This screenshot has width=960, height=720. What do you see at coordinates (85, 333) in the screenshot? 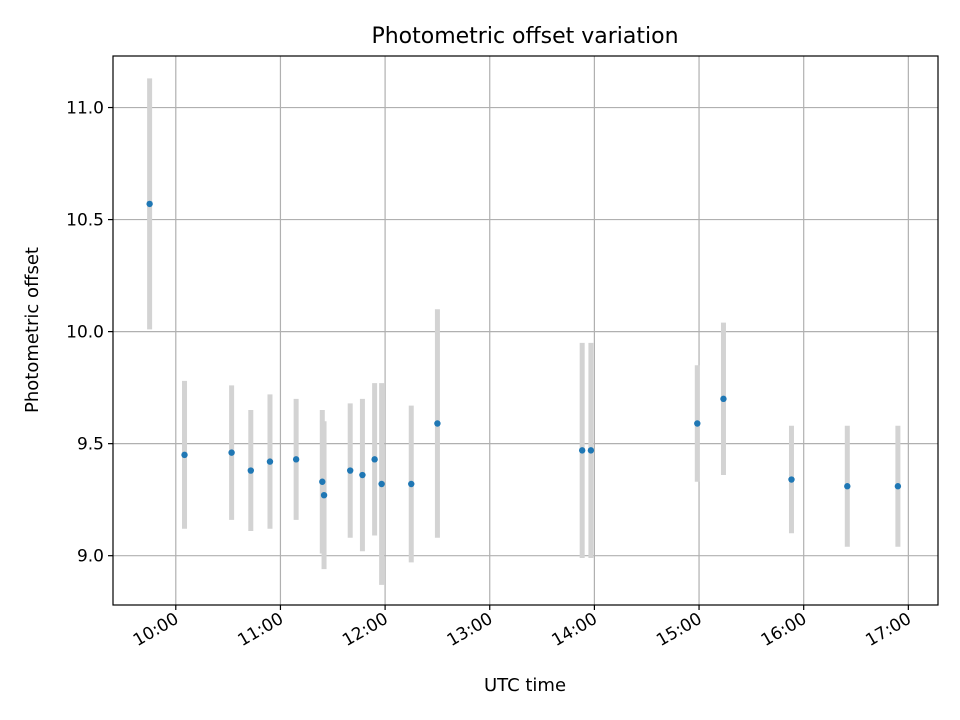
I see `y-tick-label: 10.0` at bounding box center [85, 333].